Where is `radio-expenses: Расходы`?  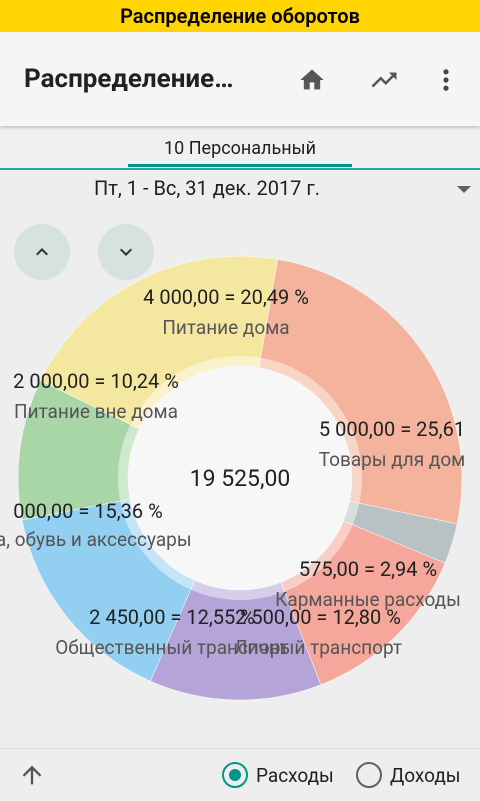
radio-expenses: Расходы is located at coordinates (278, 775).